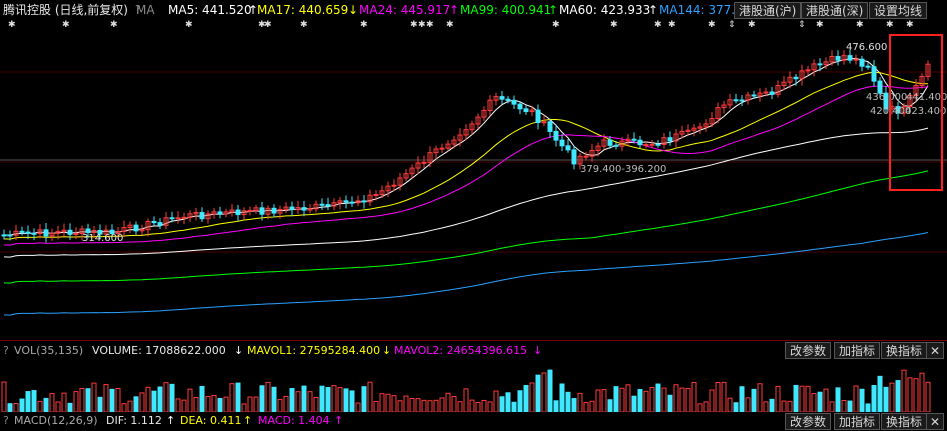  Describe the element at coordinates (904, 350) in the screenshot. I see `volume-switch-indicator-button: 换指标` at that location.